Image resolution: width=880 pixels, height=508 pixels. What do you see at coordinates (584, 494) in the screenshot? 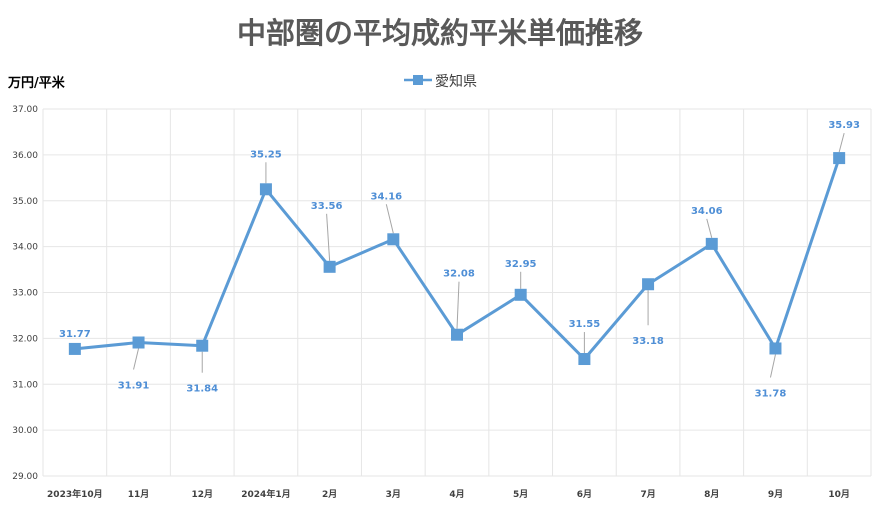
I see `x-tick-label: 6月` at bounding box center [584, 494].